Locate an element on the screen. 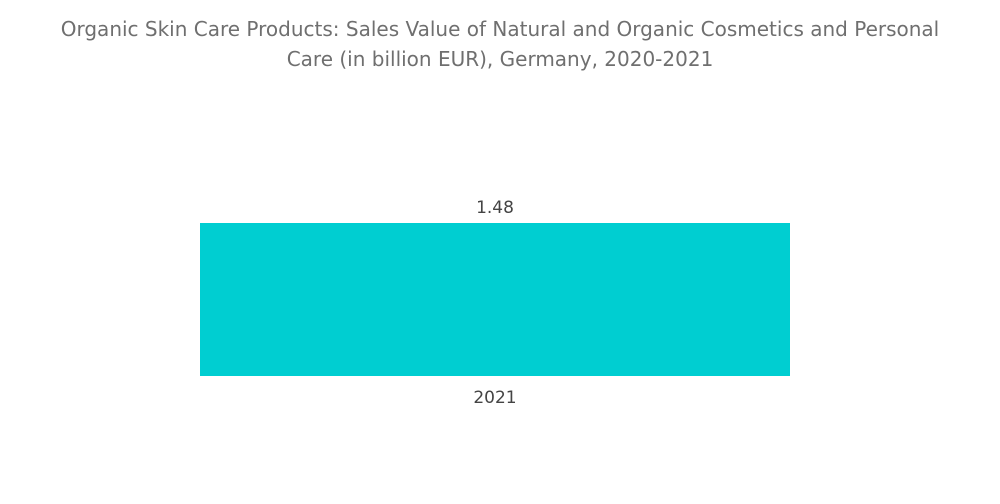  data-label-2021: 1.48 is located at coordinates (495, 208).